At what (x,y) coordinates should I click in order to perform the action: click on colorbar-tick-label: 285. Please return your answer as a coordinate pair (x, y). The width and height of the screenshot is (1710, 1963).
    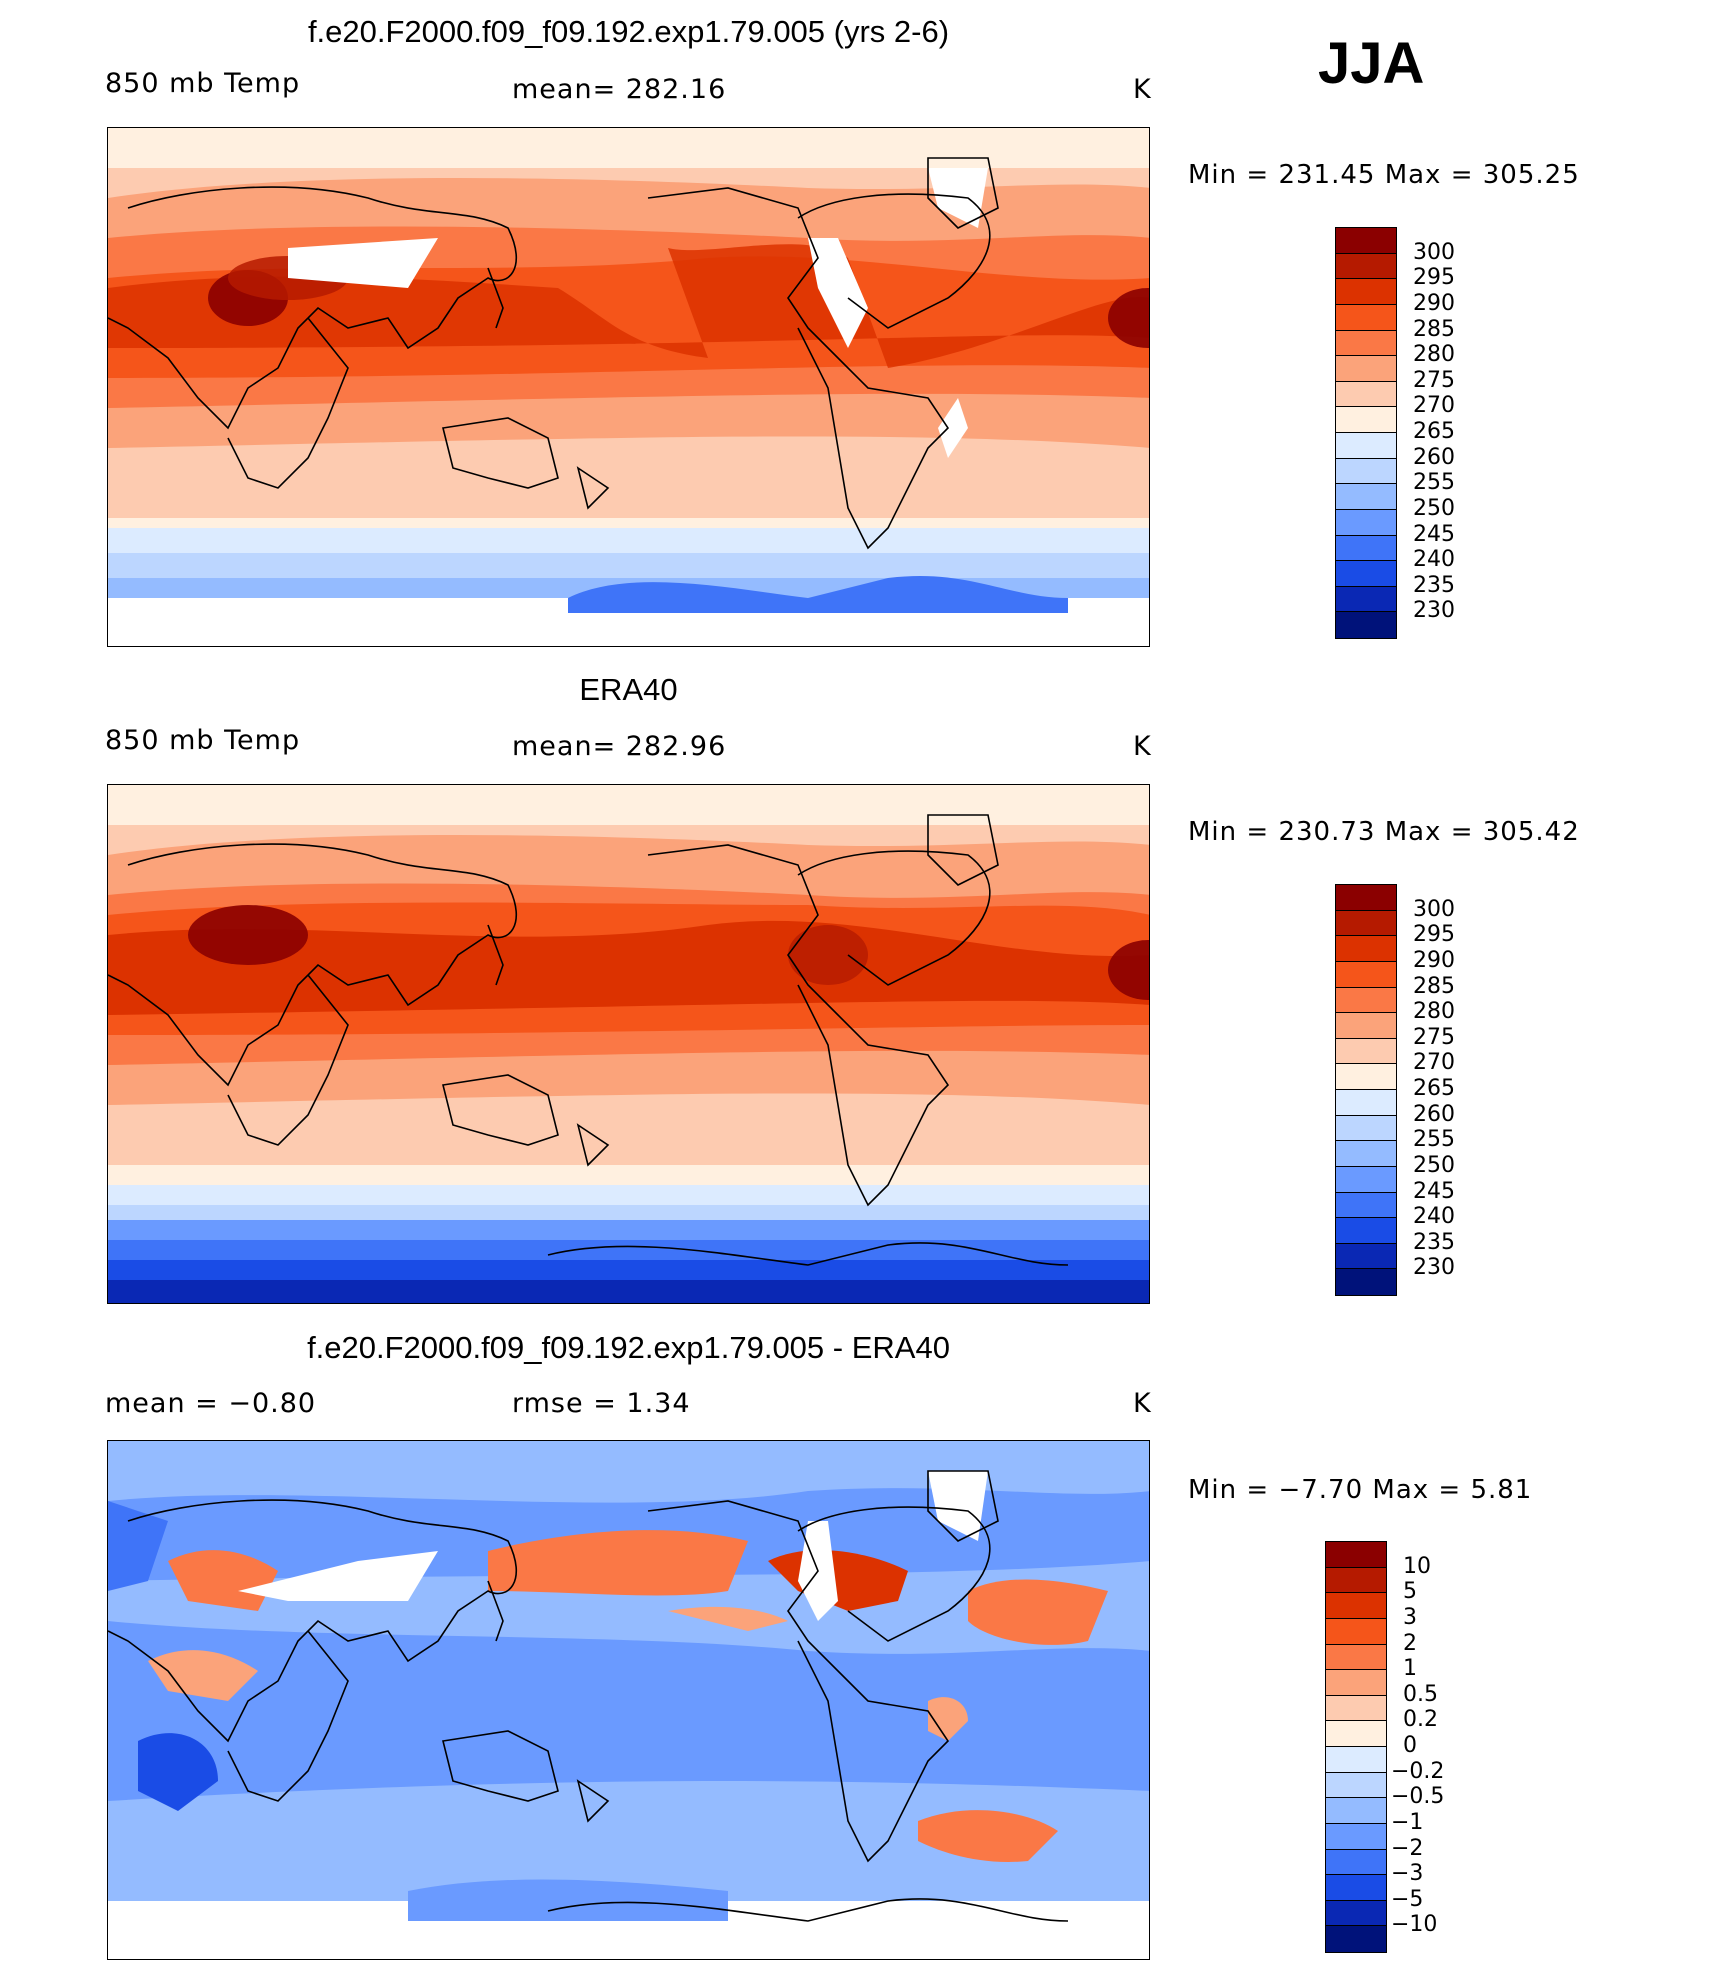
    Looking at the image, I should click on (1434, 329).